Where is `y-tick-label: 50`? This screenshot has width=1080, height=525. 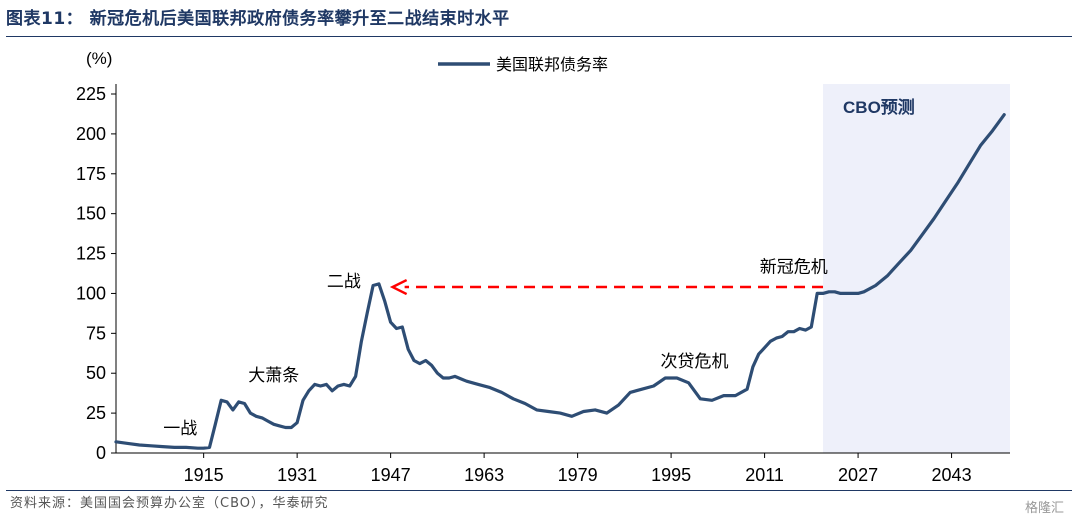
y-tick-label: 50 is located at coordinates (96, 373).